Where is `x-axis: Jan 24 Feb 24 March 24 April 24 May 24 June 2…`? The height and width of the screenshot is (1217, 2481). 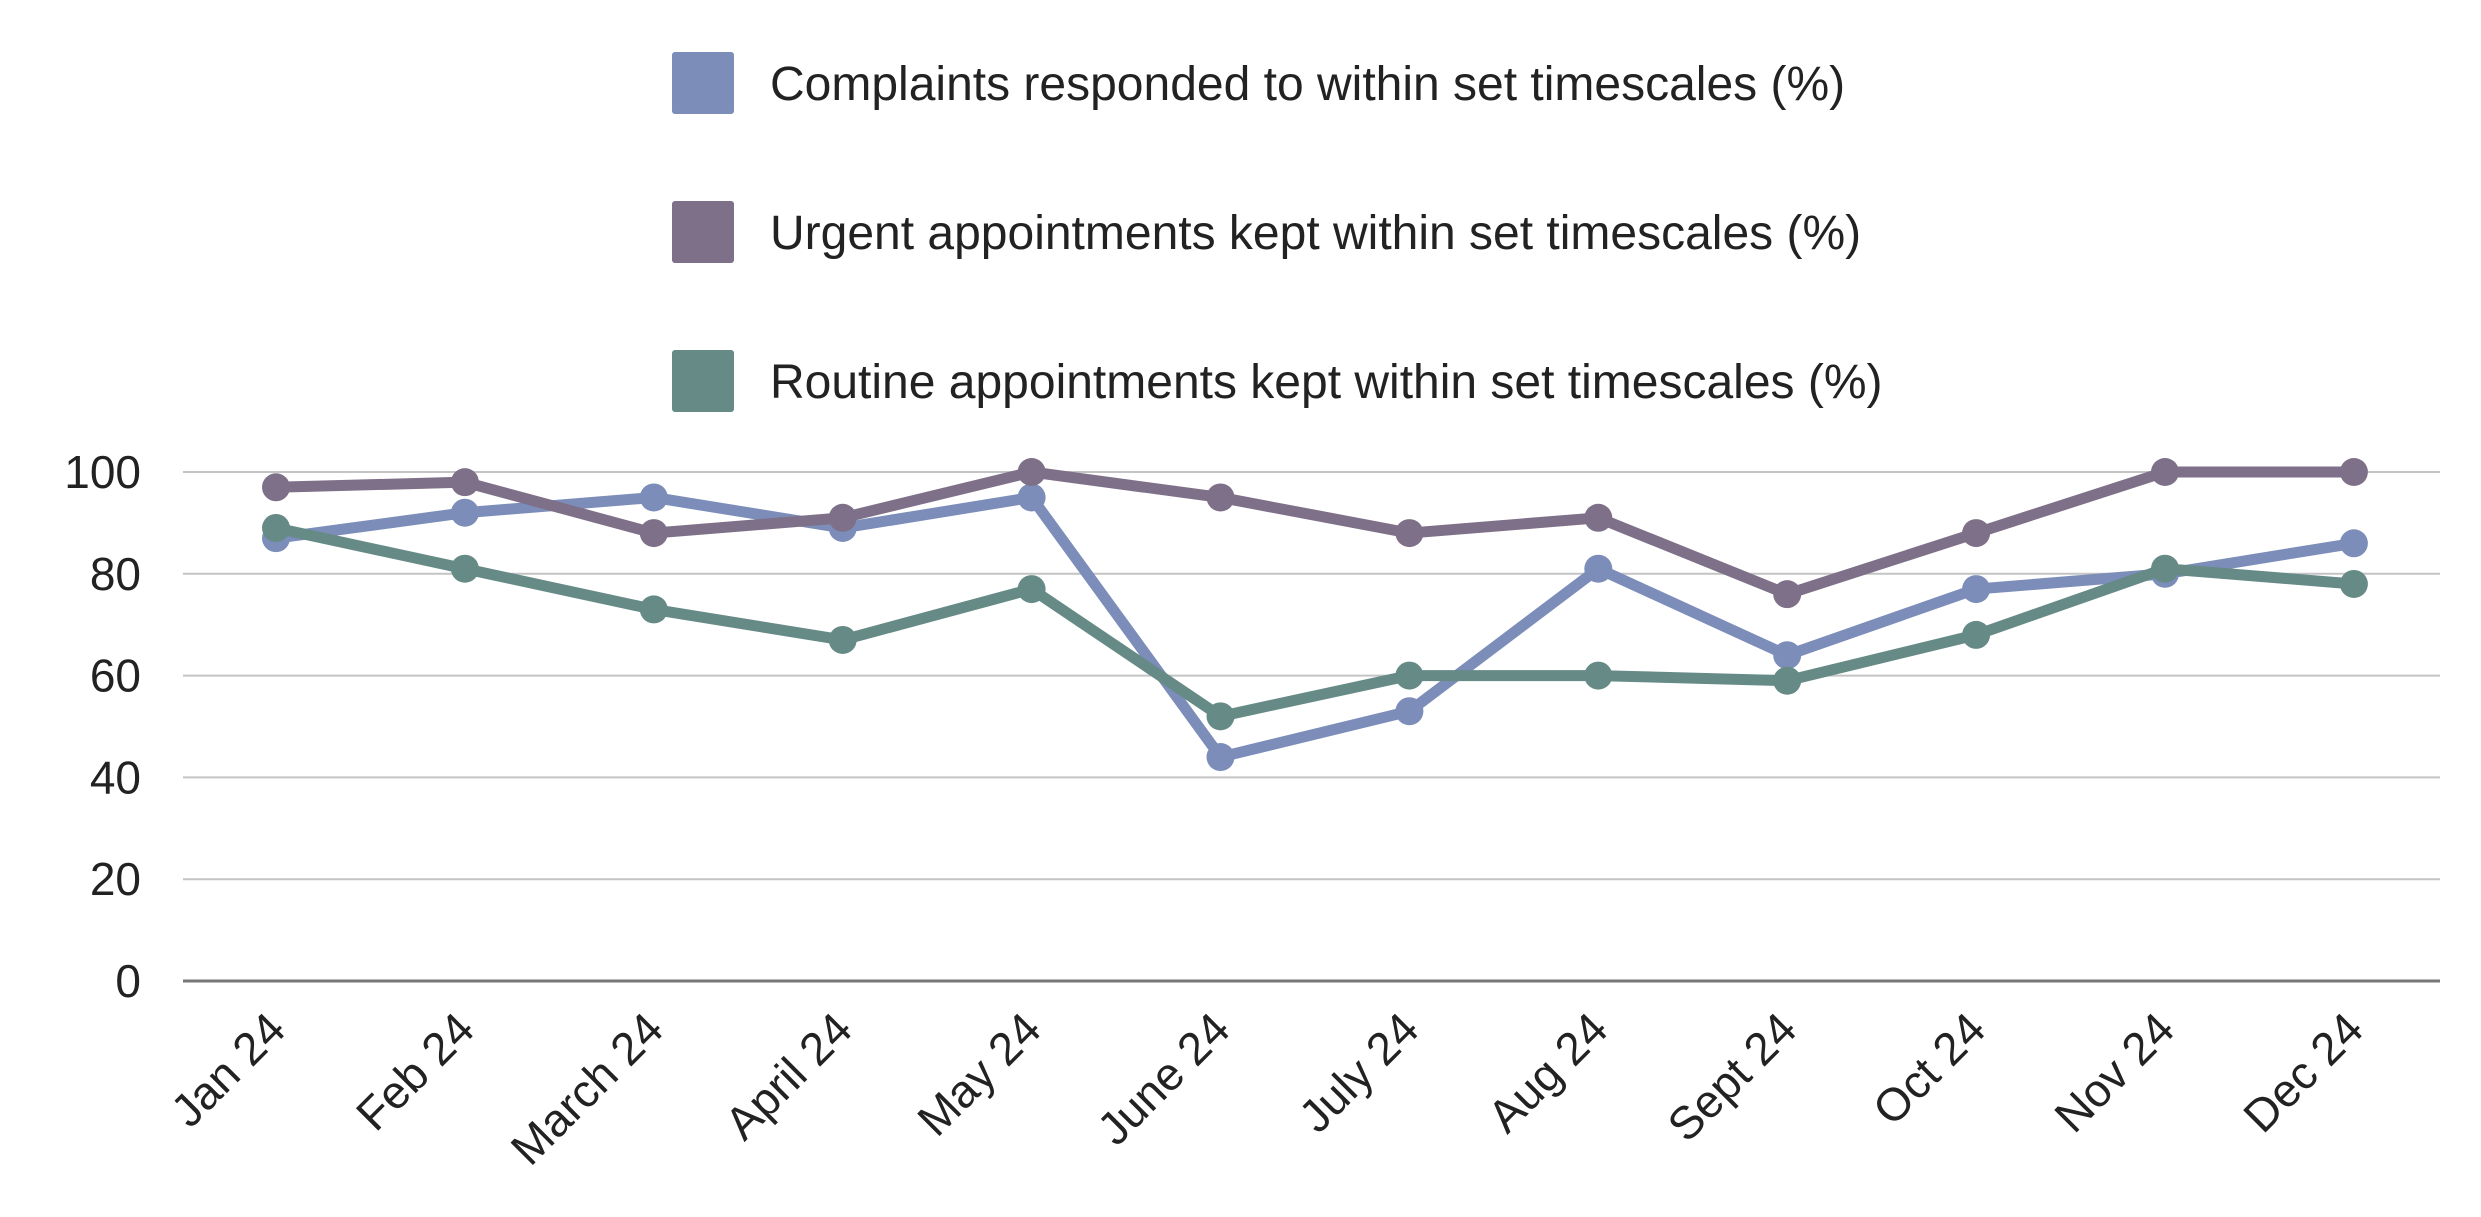
x-axis: Jan 24 Feb 24 March 24 April 24 May 24 June 2… is located at coordinates (1267, 1088).